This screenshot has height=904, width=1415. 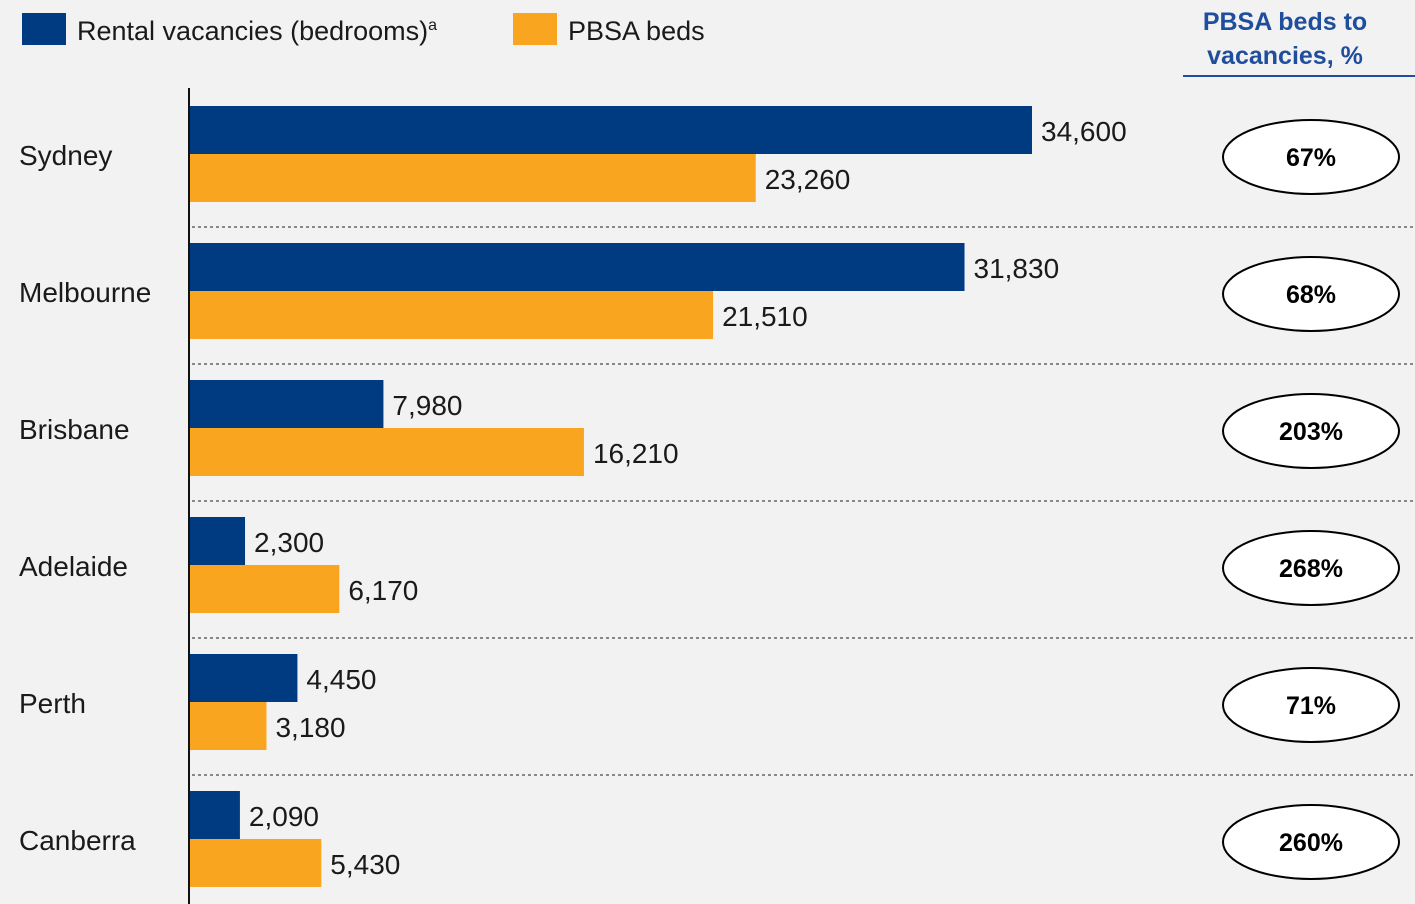 I want to click on ratio-header: PBSA beds to vacancies, %, so click(x=1299, y=42).